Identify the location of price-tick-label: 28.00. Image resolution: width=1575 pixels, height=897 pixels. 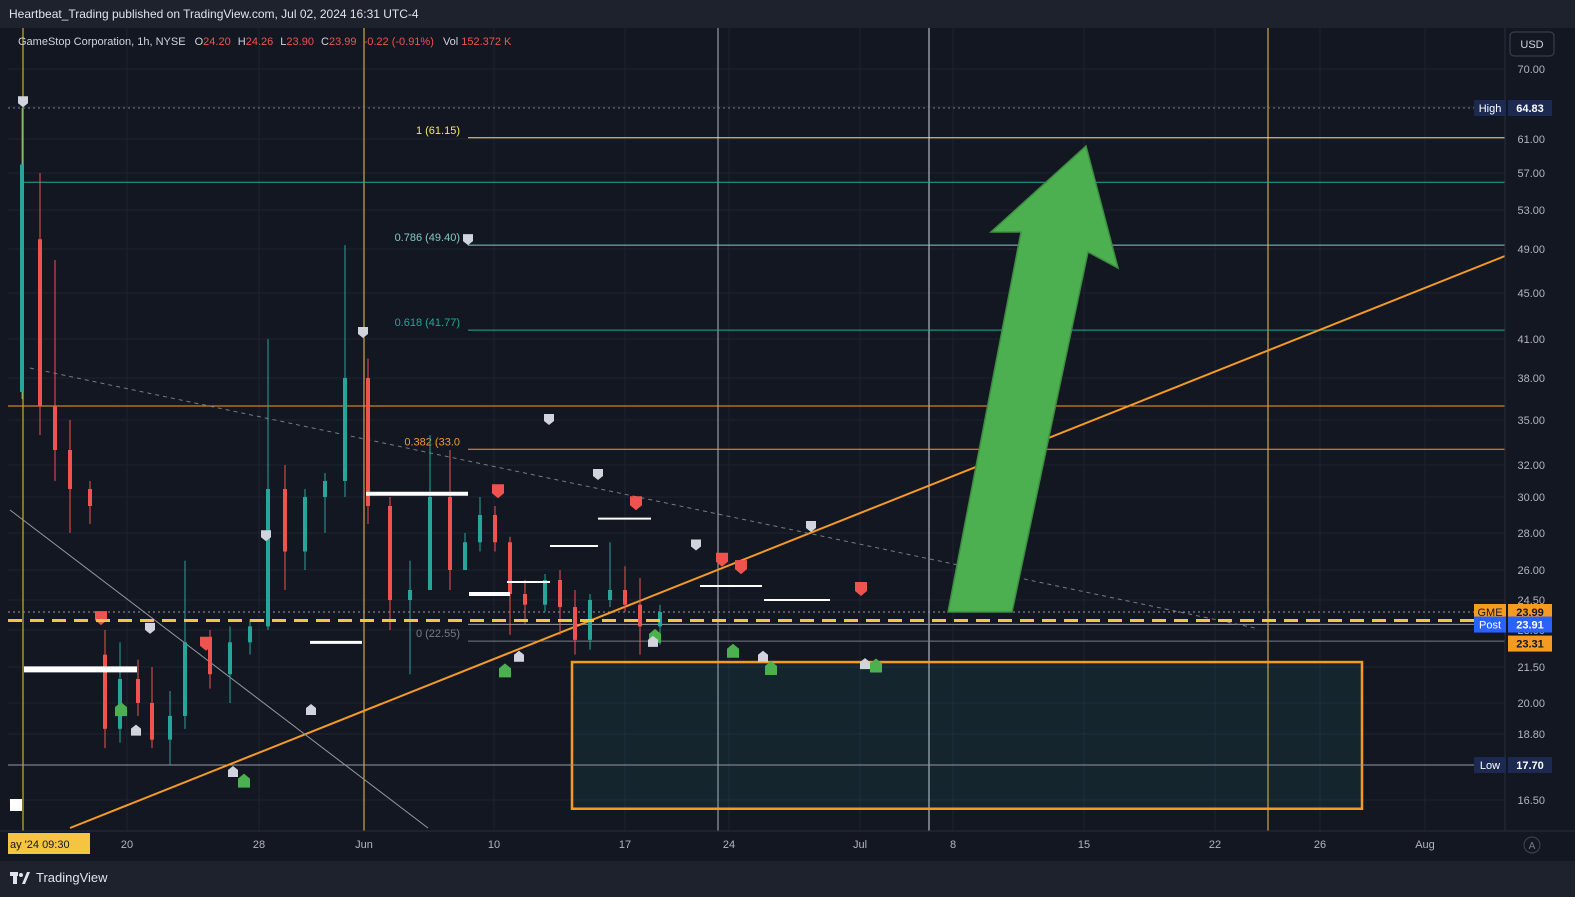
(1531, 534).